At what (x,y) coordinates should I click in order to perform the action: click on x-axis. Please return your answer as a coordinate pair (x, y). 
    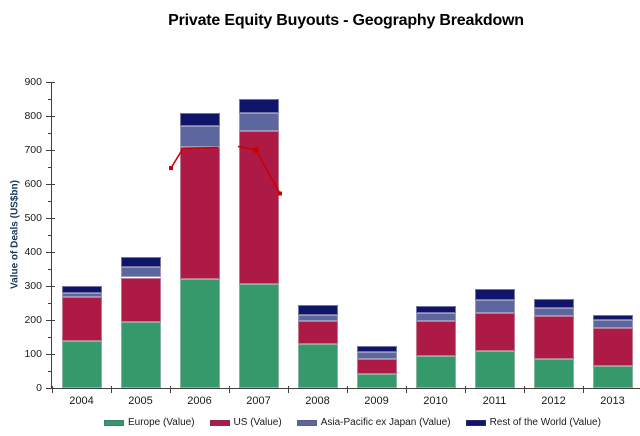
    Looking at the image, I should click on (345, 388).